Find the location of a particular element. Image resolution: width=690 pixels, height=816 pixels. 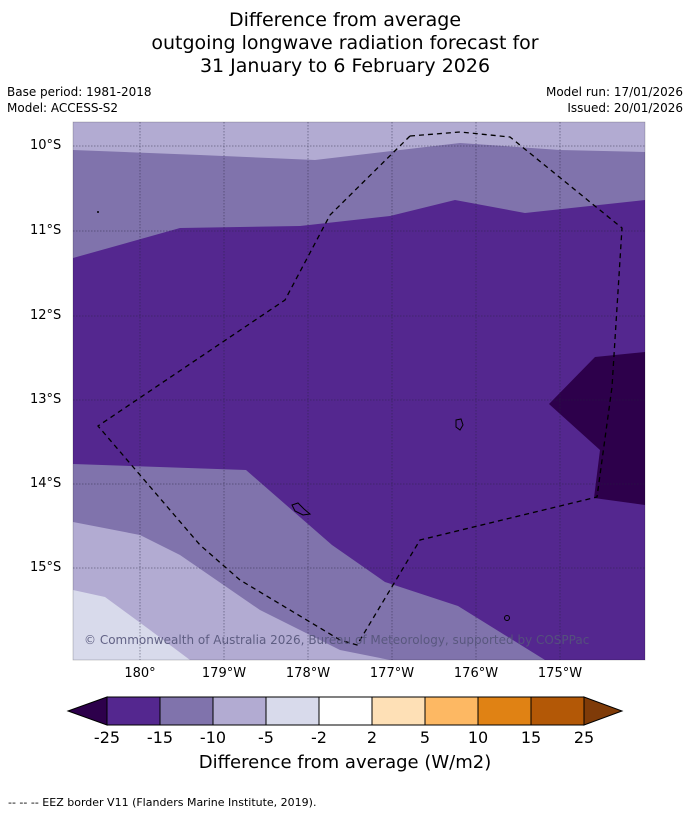

island-futuna is located at coordinates (301, 509).